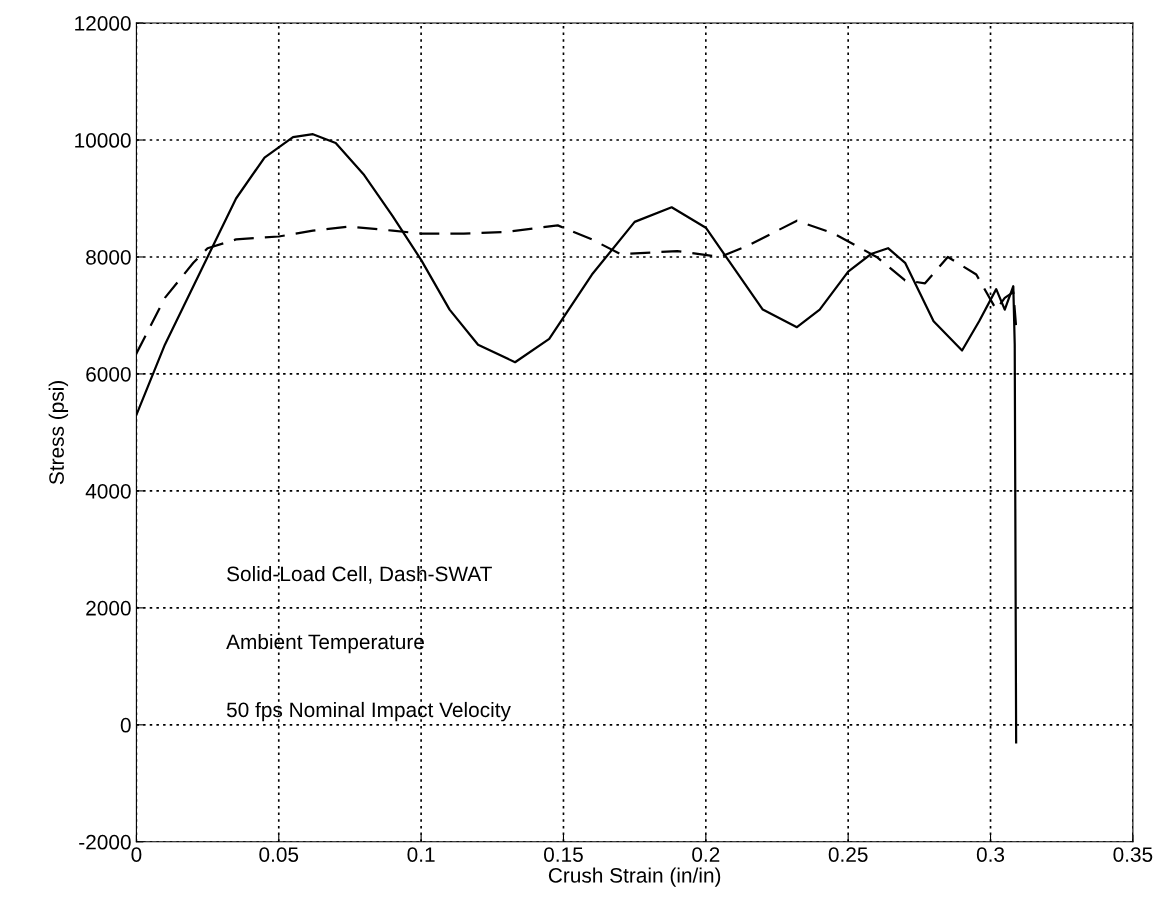  I want to click on x-tick-label: 0, so click(136, 854).